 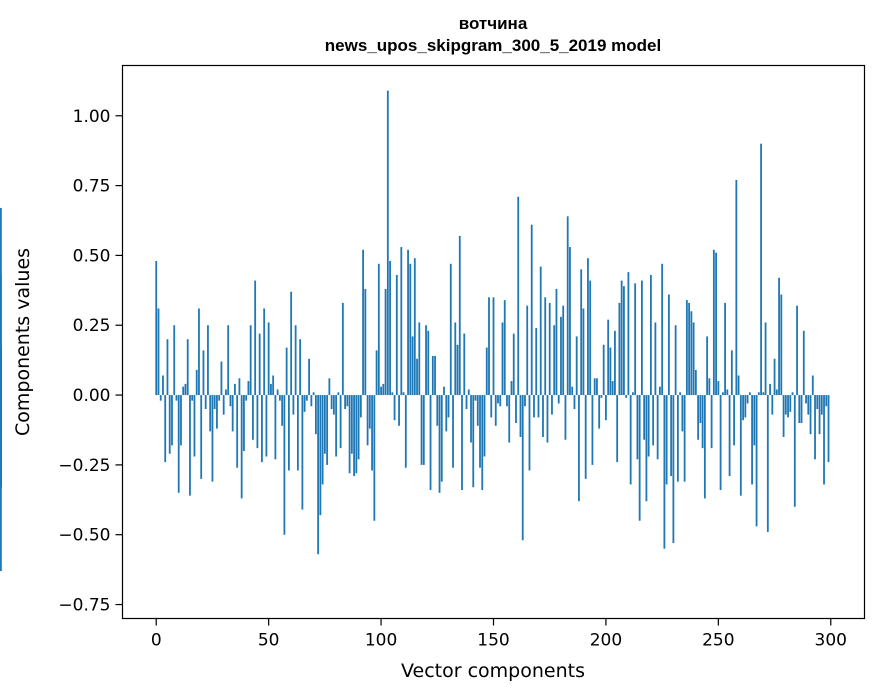 I want to click on y-tick-label: 1.00, so click(x=92, y=117).